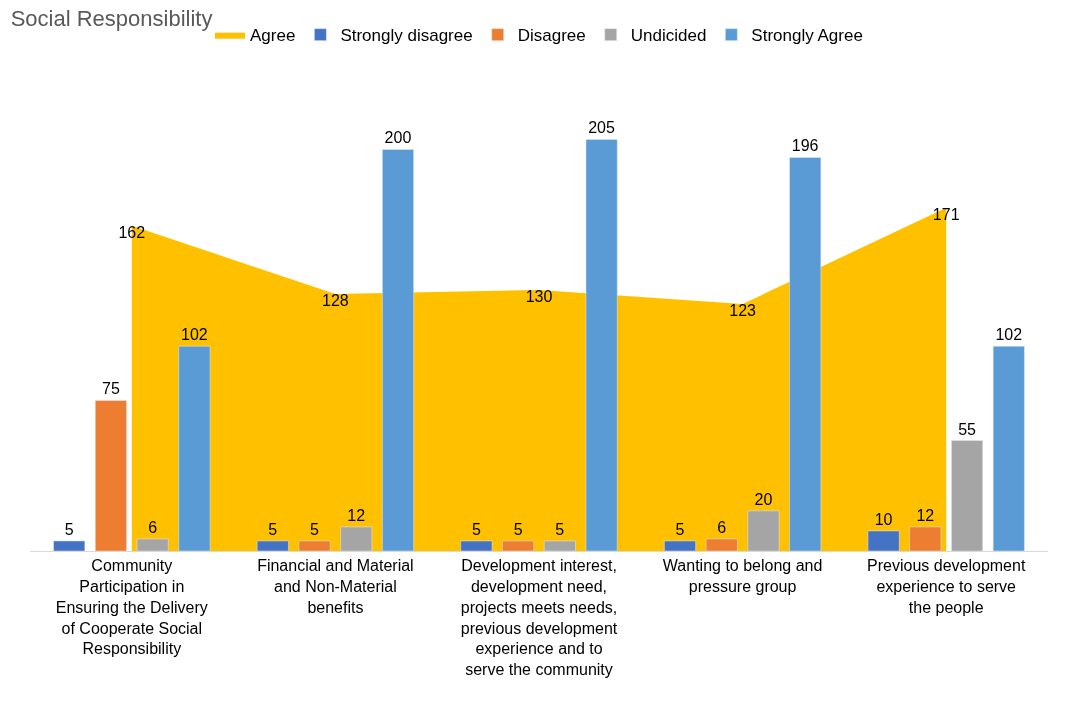 The height and width of the screenshot is (726, 1068). Describe the element at coordinates (110, 389) in the screenshot. I see `data-label: 75` at that location.